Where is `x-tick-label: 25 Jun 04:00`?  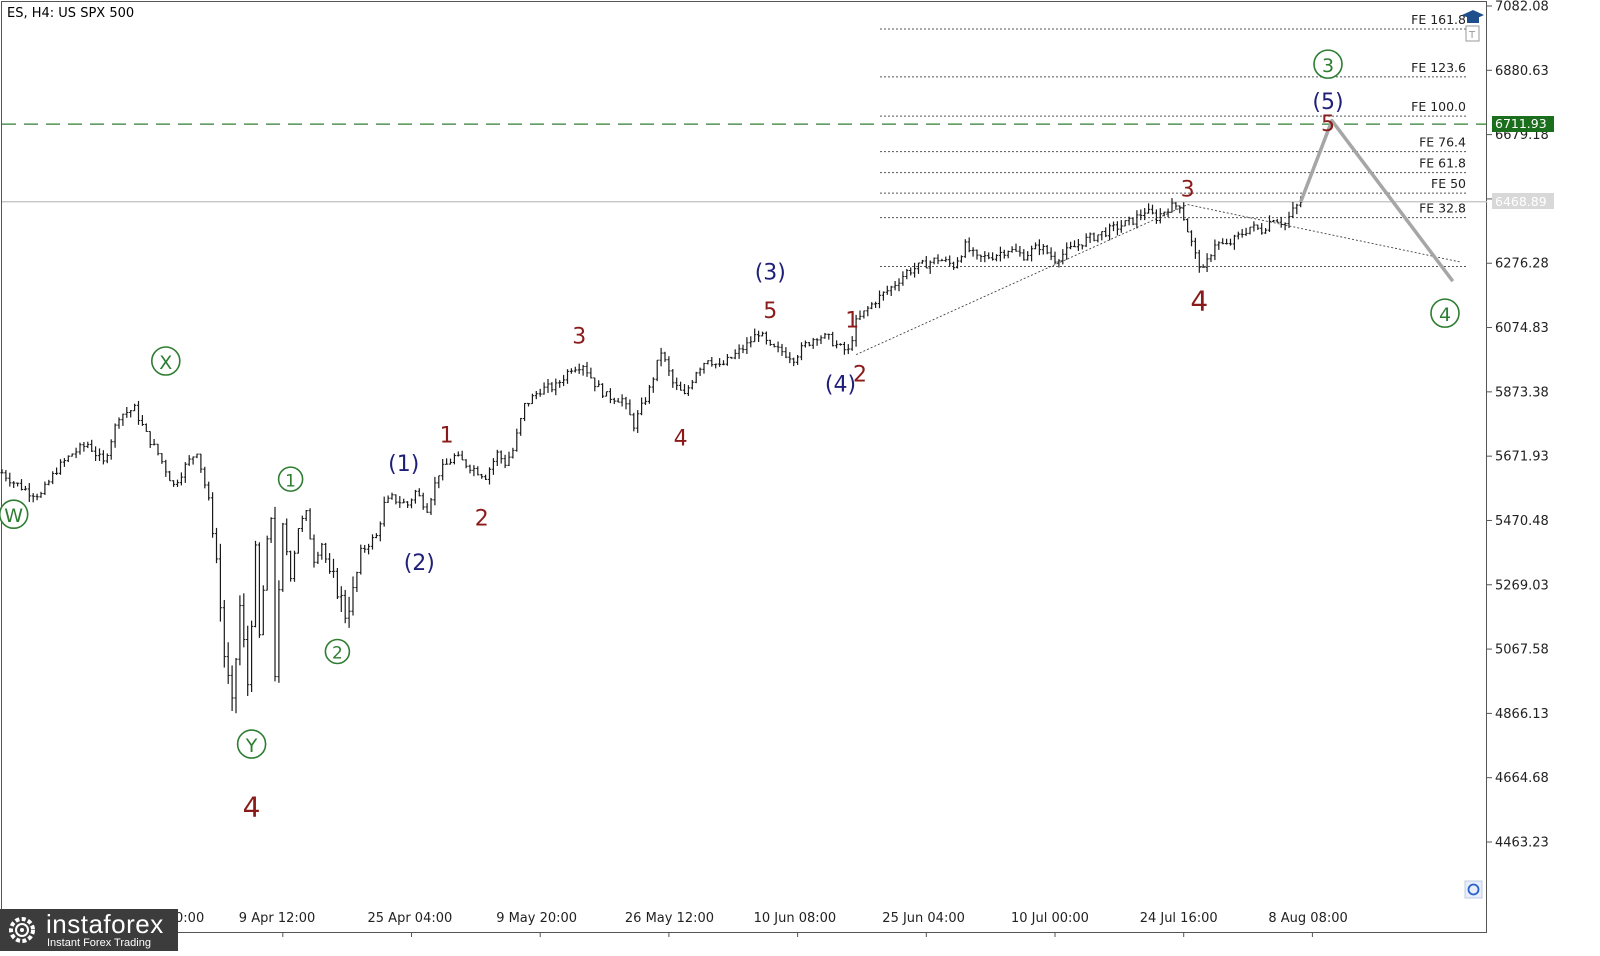 x-tick-label: 25 Jun 04:00 is located at coordinates (923, 918).